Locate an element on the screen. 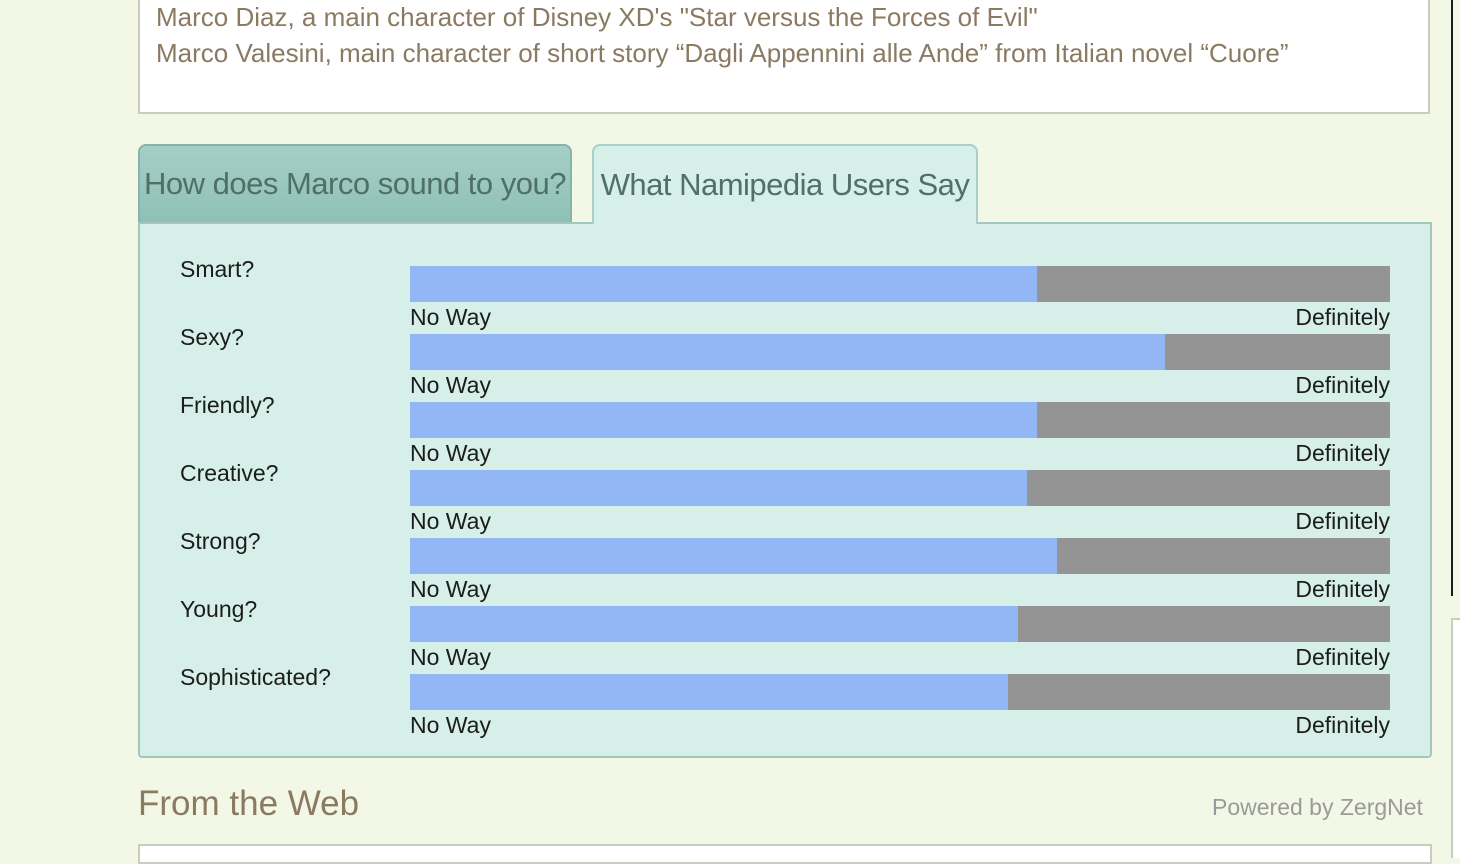 Image resolution: width=1460 pixels, height=864 pixels. trait-row: Strong? No Way Definitely is located at coordinates (785, 550).